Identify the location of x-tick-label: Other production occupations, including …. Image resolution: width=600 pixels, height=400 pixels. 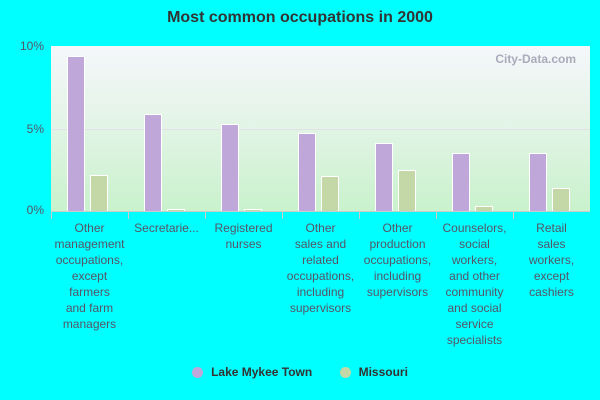
(397, 260).